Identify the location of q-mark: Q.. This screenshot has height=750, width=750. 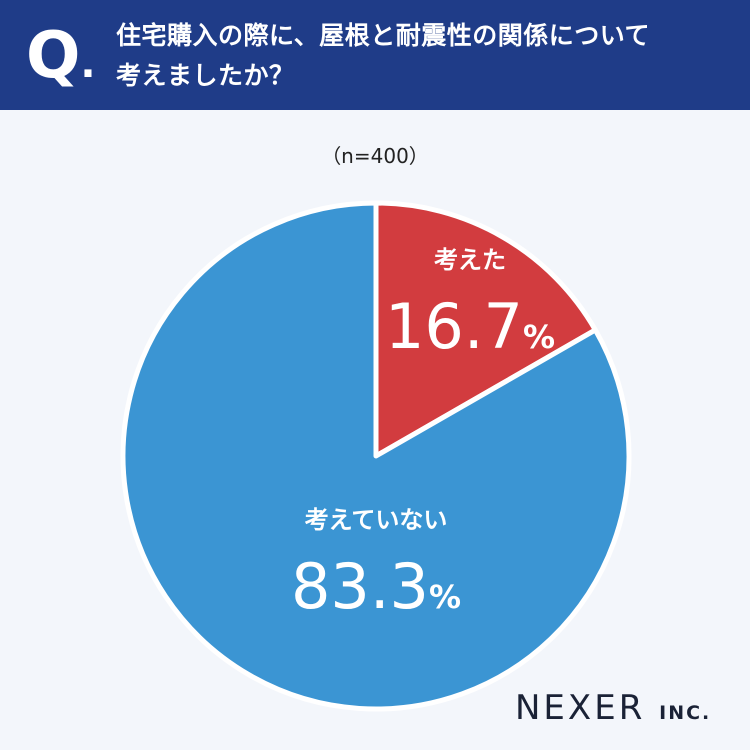
(61, 56).